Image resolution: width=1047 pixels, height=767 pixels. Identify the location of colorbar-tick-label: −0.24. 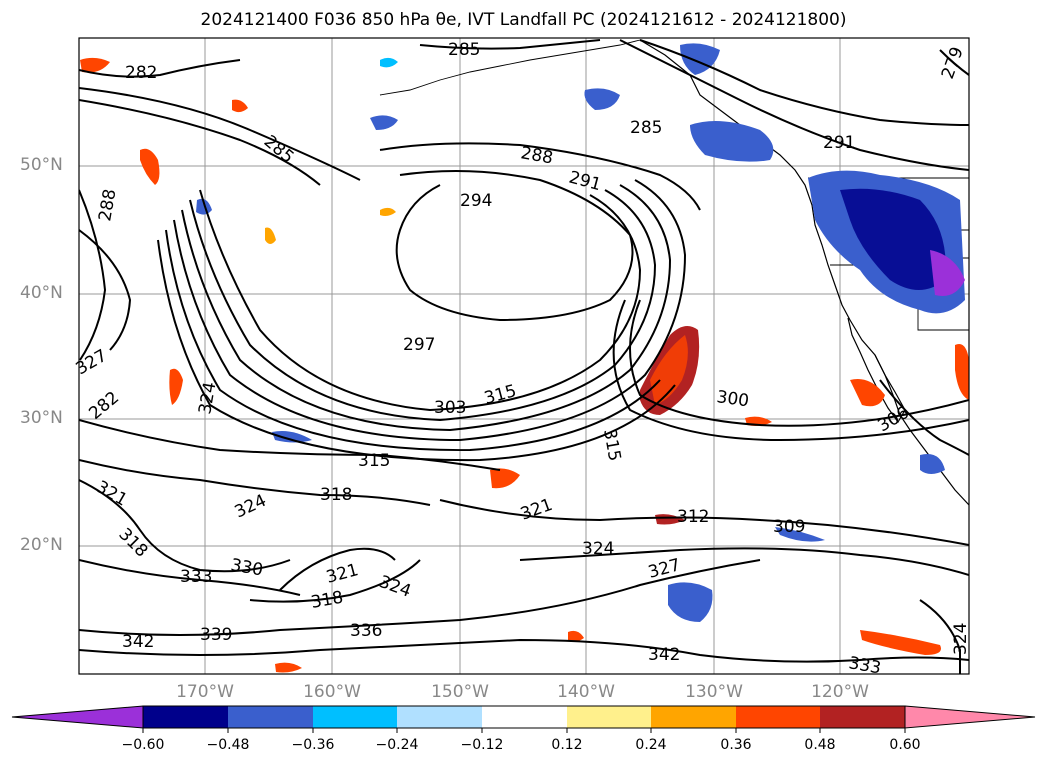
(397, 745).